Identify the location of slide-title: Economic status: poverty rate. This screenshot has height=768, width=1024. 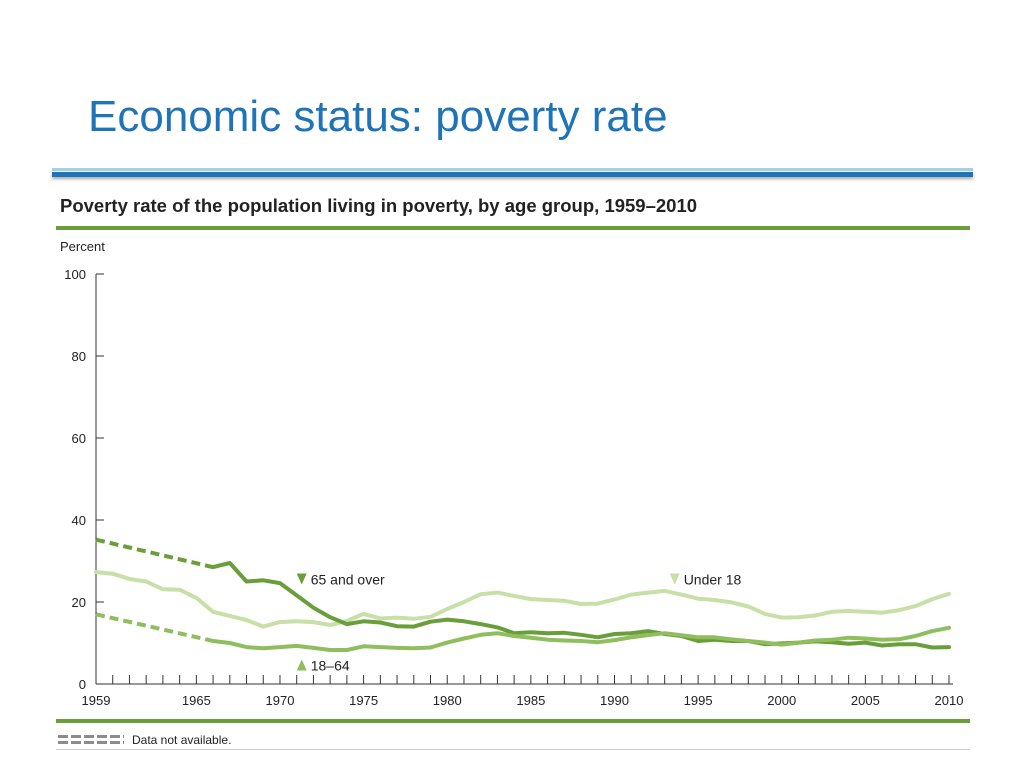
(378, 116).